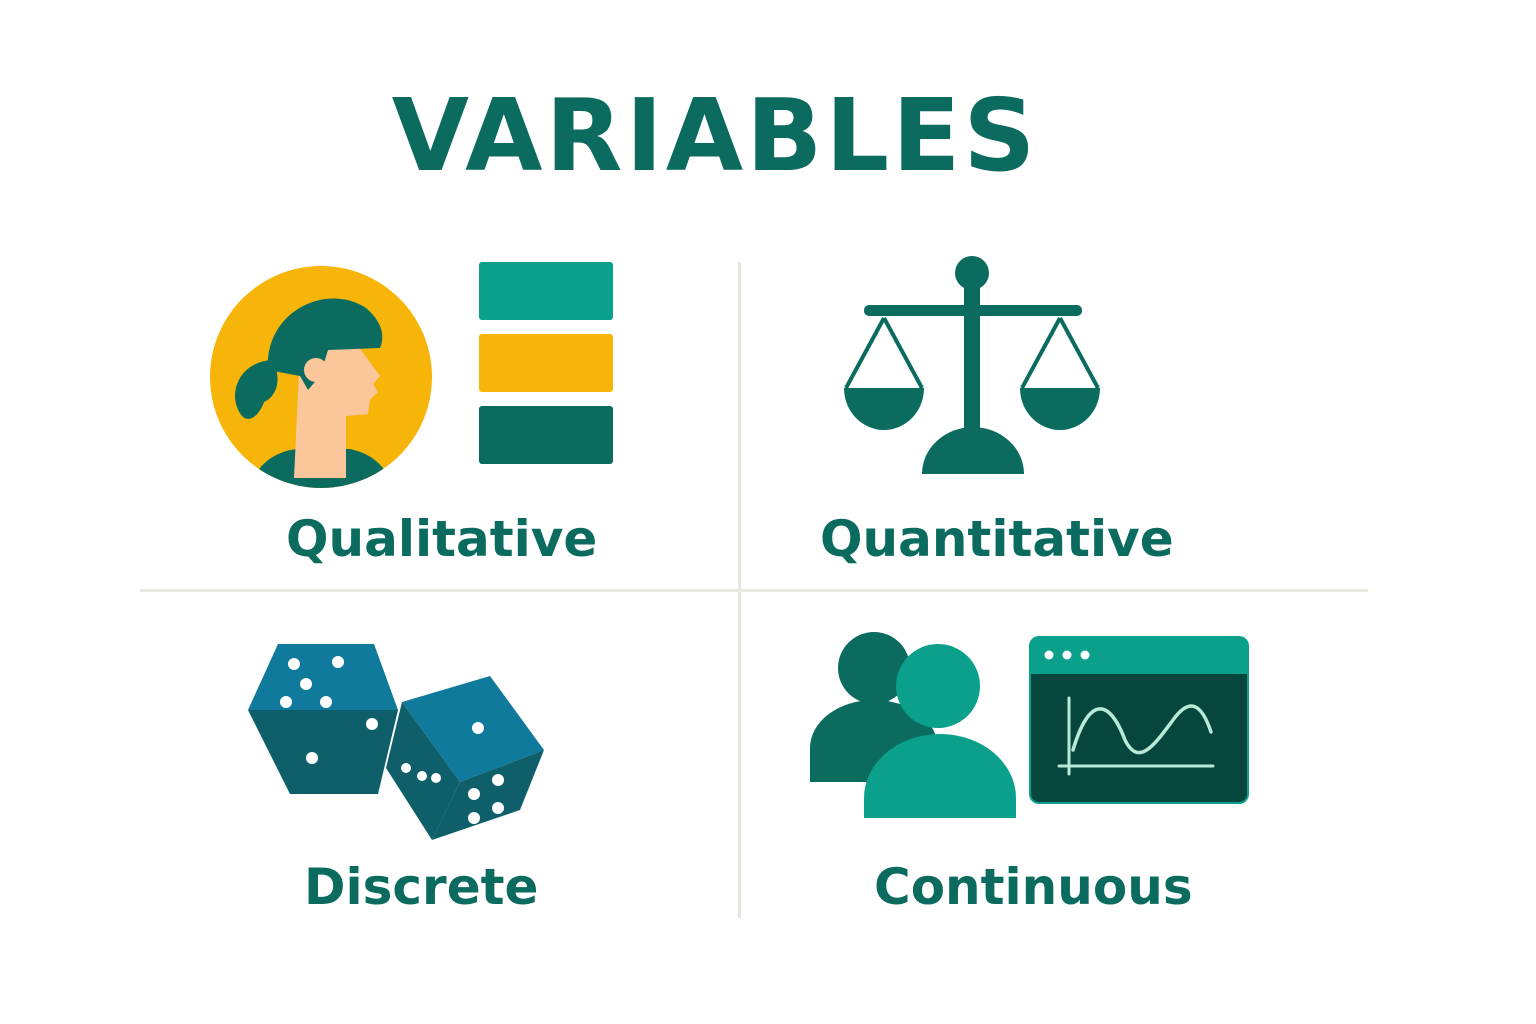 This screenshot has height=1024, width=1536. I want to click on dice-icon, so click(397, 743).